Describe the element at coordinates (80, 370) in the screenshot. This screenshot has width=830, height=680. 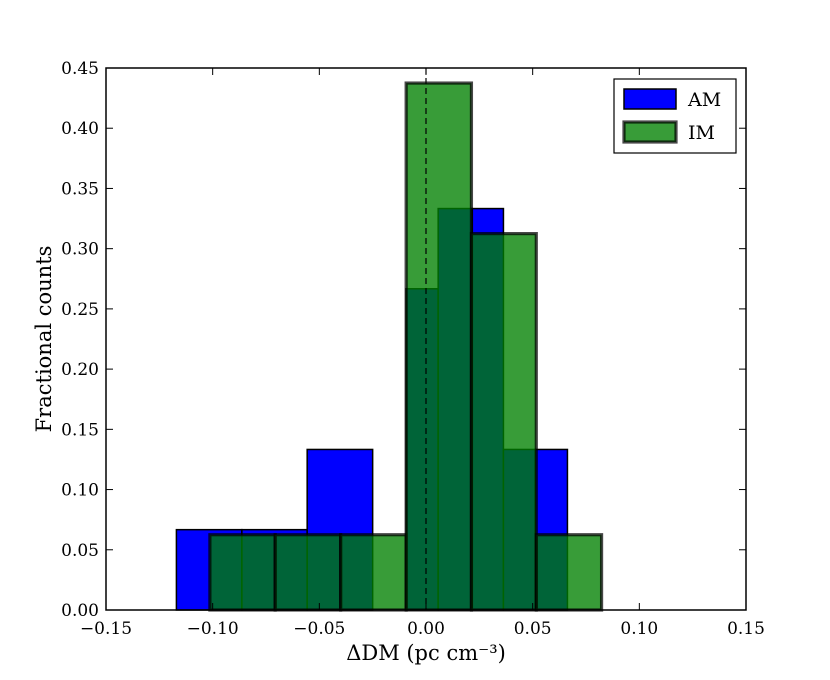
I see `y-tick-label: 0.20` at that location.